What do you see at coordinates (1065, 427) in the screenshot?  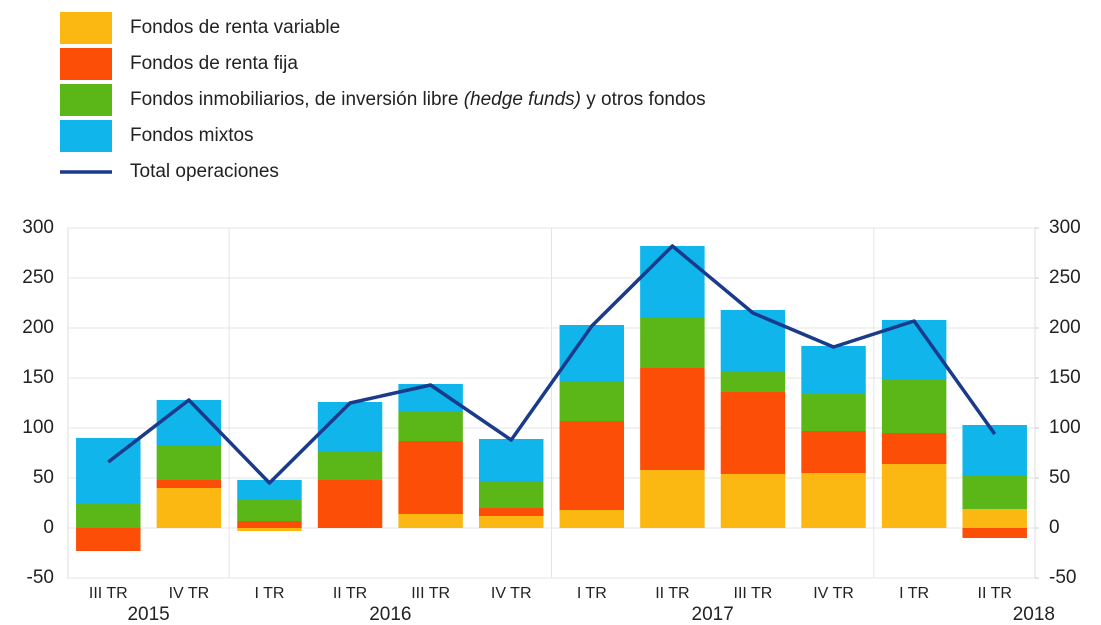 I see `y2-tick-label: 100` at bounding box center [1065, 427].